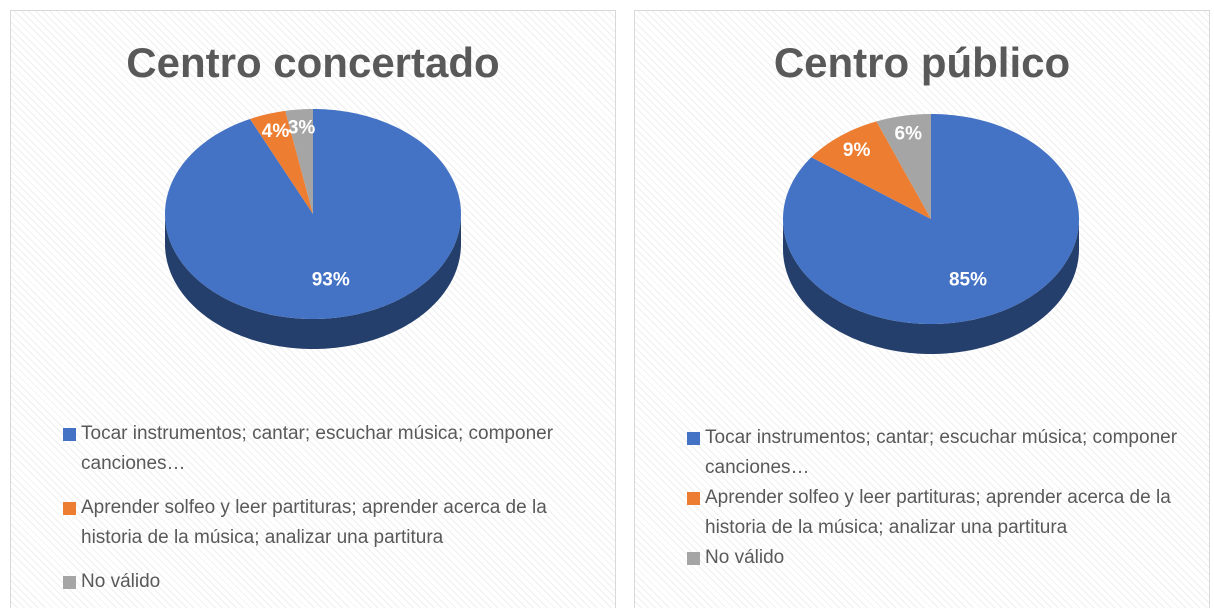 The height and width of the screenshot is (611, 1214). What do you see at coordinates (857, 150) in the screenshot?
I see `data-label: 9%` at bounding box center [857, 150].